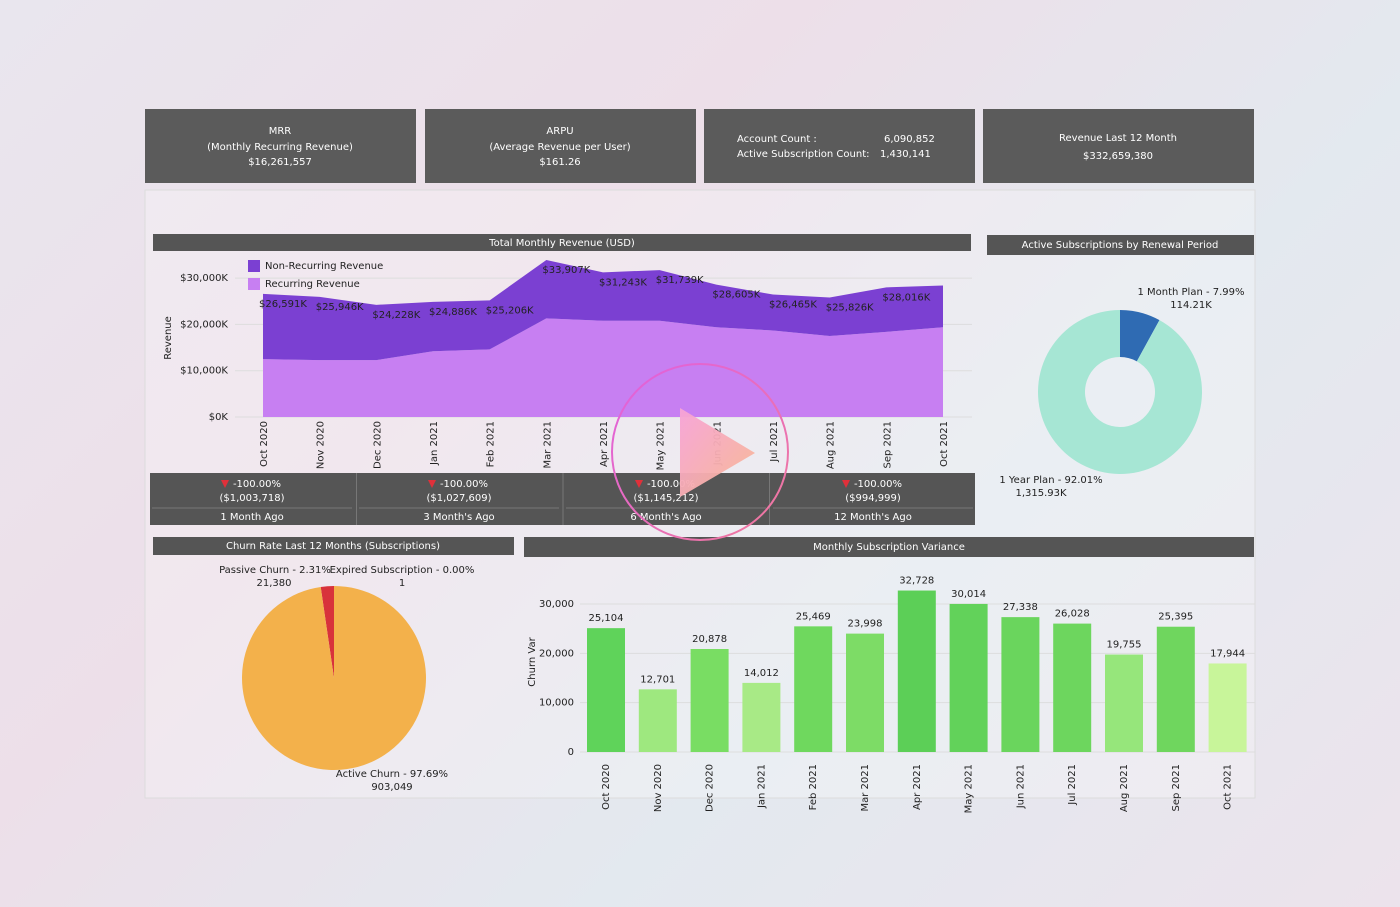 The width and height of the screenshot is (1400, 907). Describe the element at coordinates (813, 616) in the screenshot. I see `data-label: 25,469` at that location.